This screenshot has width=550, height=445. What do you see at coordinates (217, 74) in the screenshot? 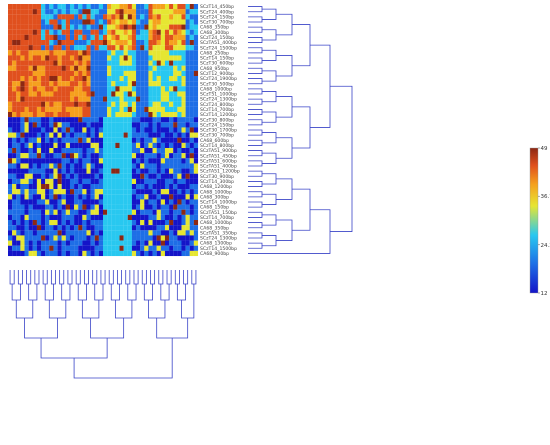
I see `row-label: SCzT12_900bp` at bounding box center [217, 74].